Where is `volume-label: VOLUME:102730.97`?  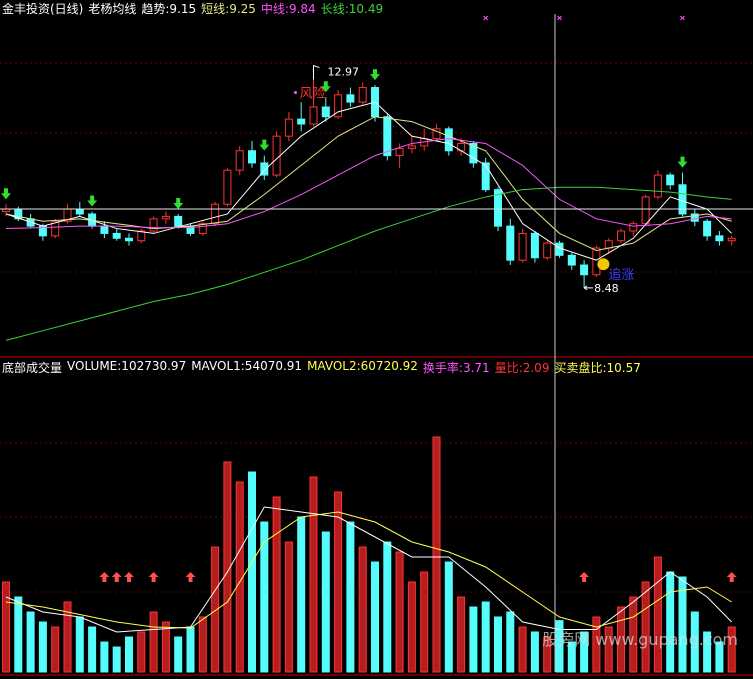 volume-label: VOLUME:102730.97 is located at coordinates (127, 366).